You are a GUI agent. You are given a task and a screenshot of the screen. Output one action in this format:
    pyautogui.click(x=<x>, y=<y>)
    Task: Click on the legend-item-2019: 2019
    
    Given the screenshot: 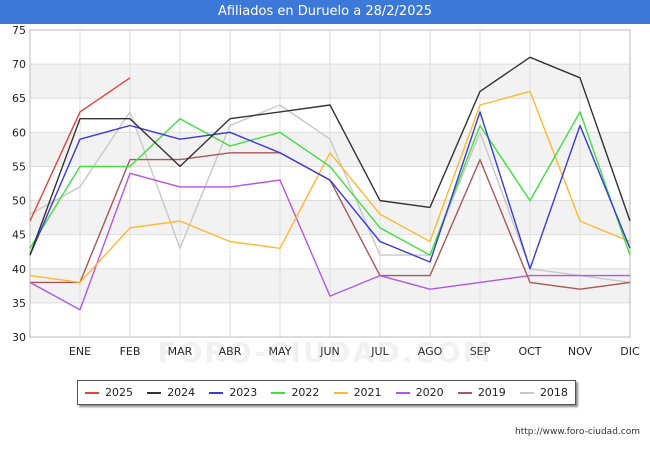 What is the action you would take?
    pyautogui.click(x=481, y=392)
    